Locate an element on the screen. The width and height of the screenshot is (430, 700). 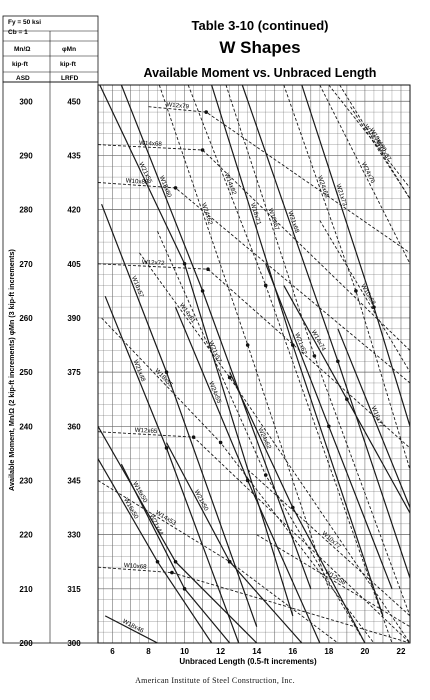
y-tick-lrfd: 360 is located at coordinates (74, 426).